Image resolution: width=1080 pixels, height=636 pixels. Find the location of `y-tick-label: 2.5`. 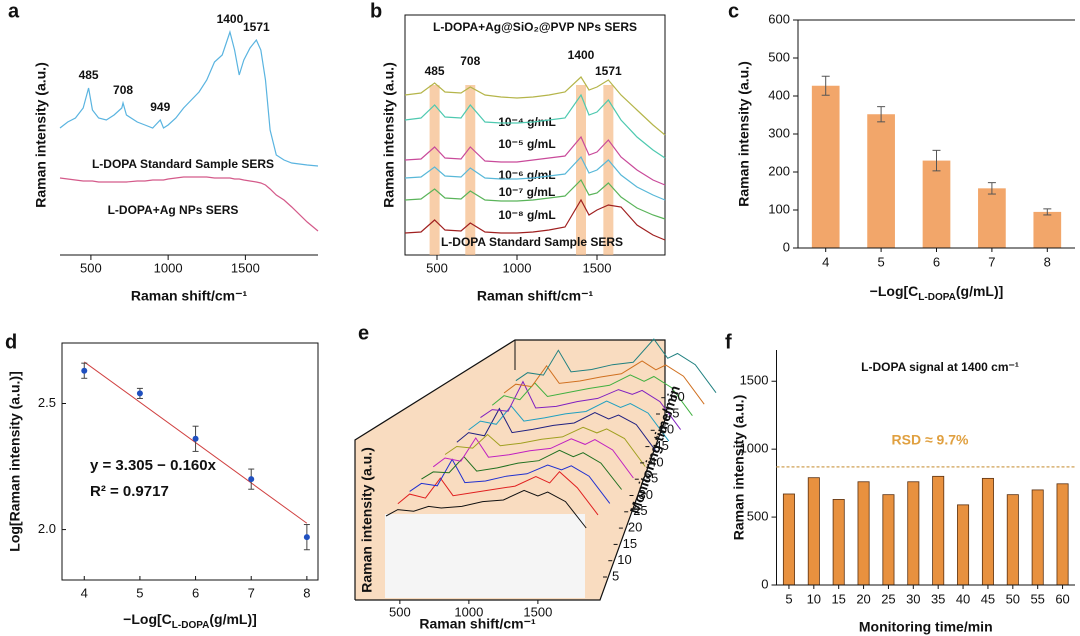

y-tick-label: 2.5 is located at coordinates (47, 402).